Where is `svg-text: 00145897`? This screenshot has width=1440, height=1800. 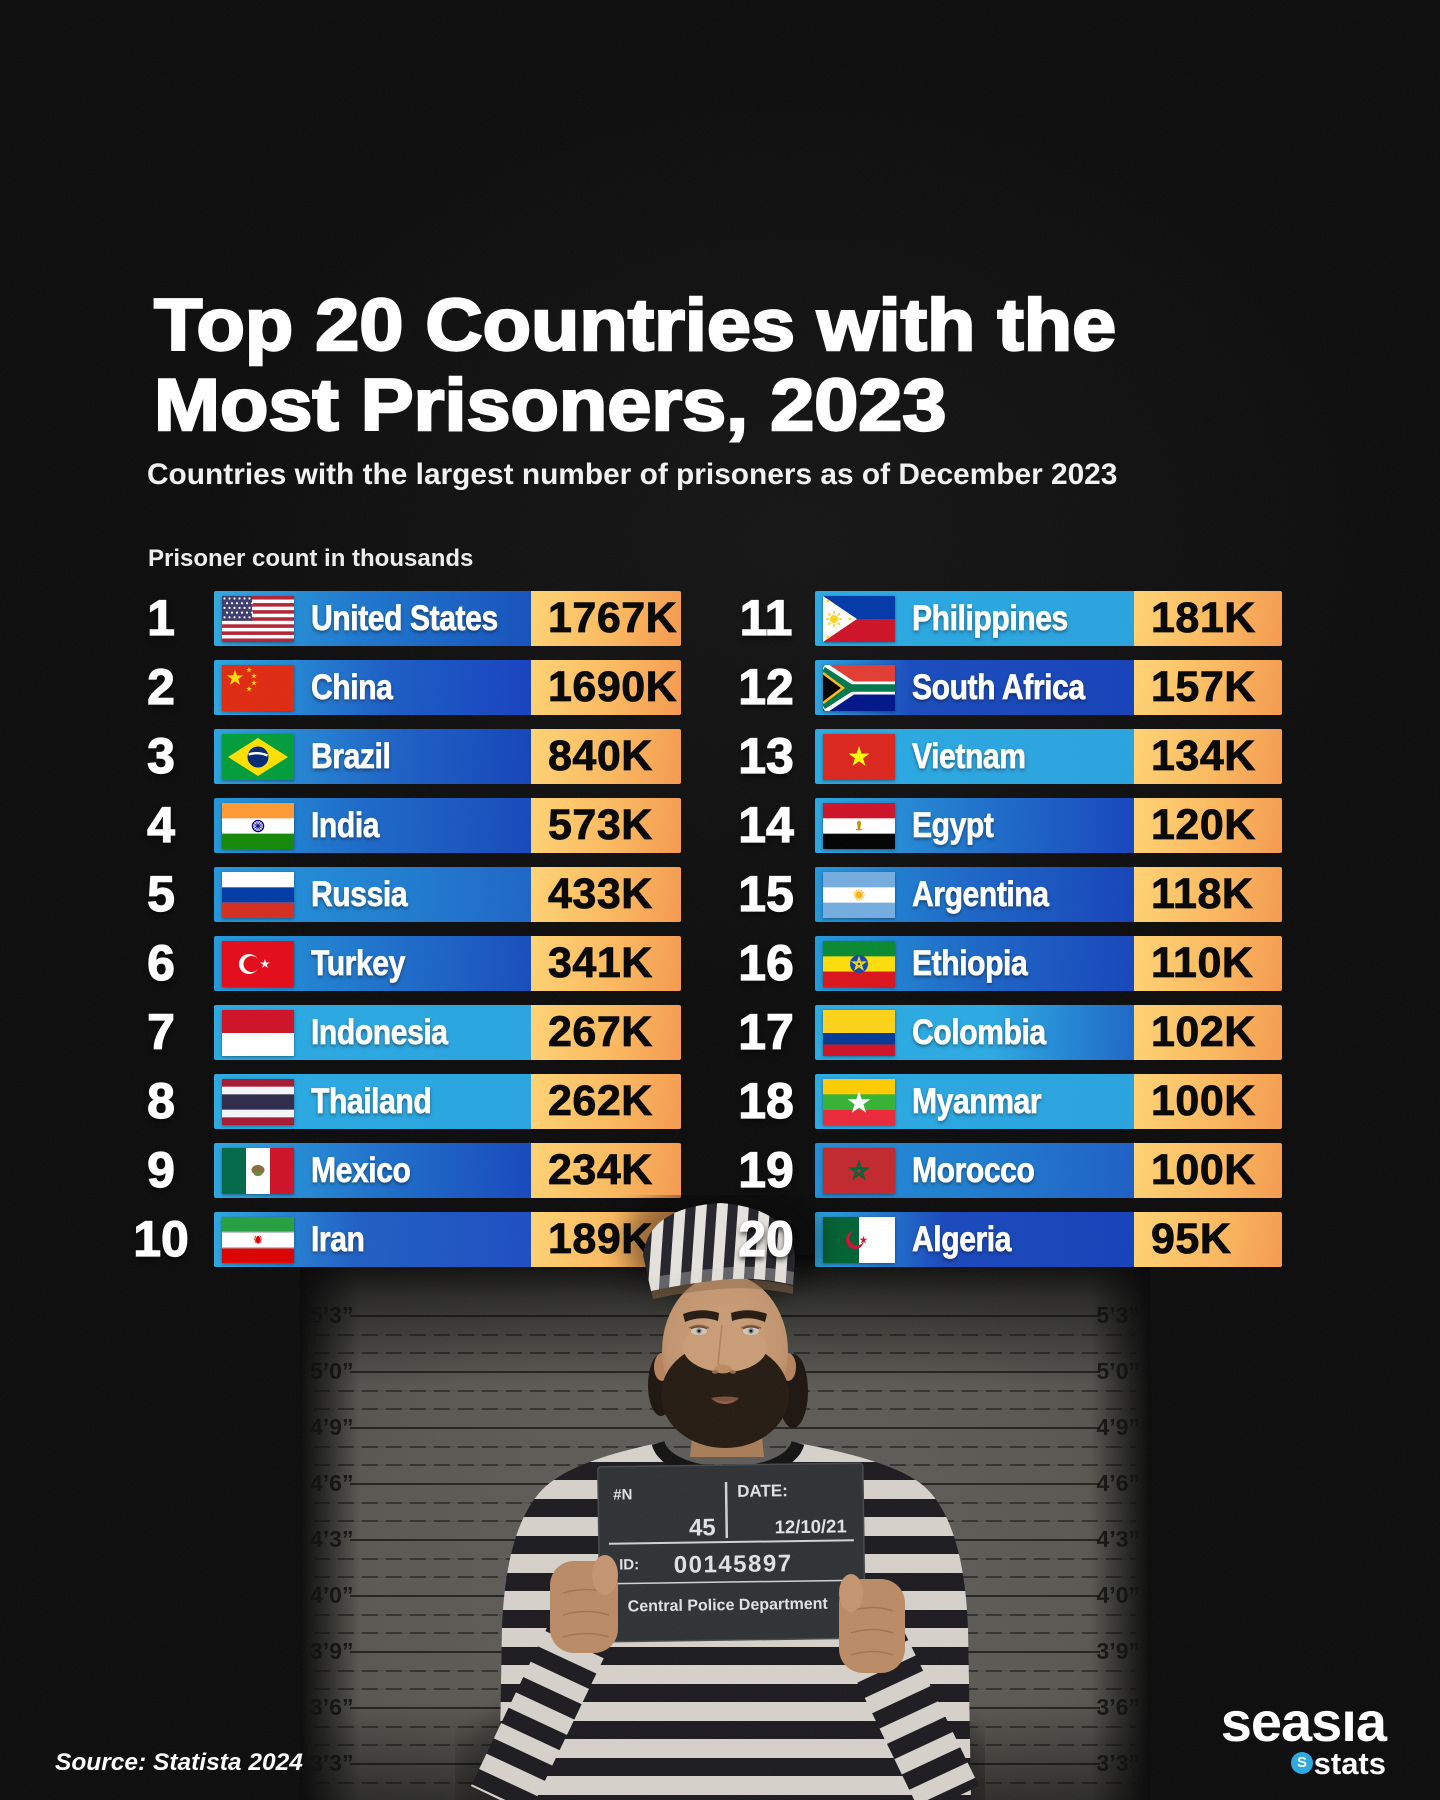
svg-text: 00145897 is located at coordinates (733, 1564).